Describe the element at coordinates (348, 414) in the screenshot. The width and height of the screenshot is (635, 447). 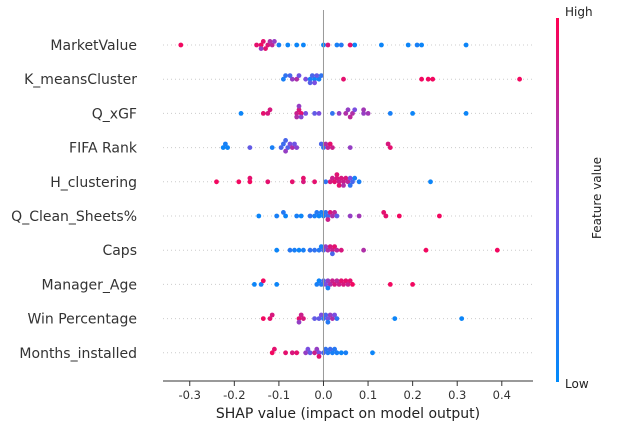
I see `x-axis-title: SHAP value (impact on model output)` at that location.